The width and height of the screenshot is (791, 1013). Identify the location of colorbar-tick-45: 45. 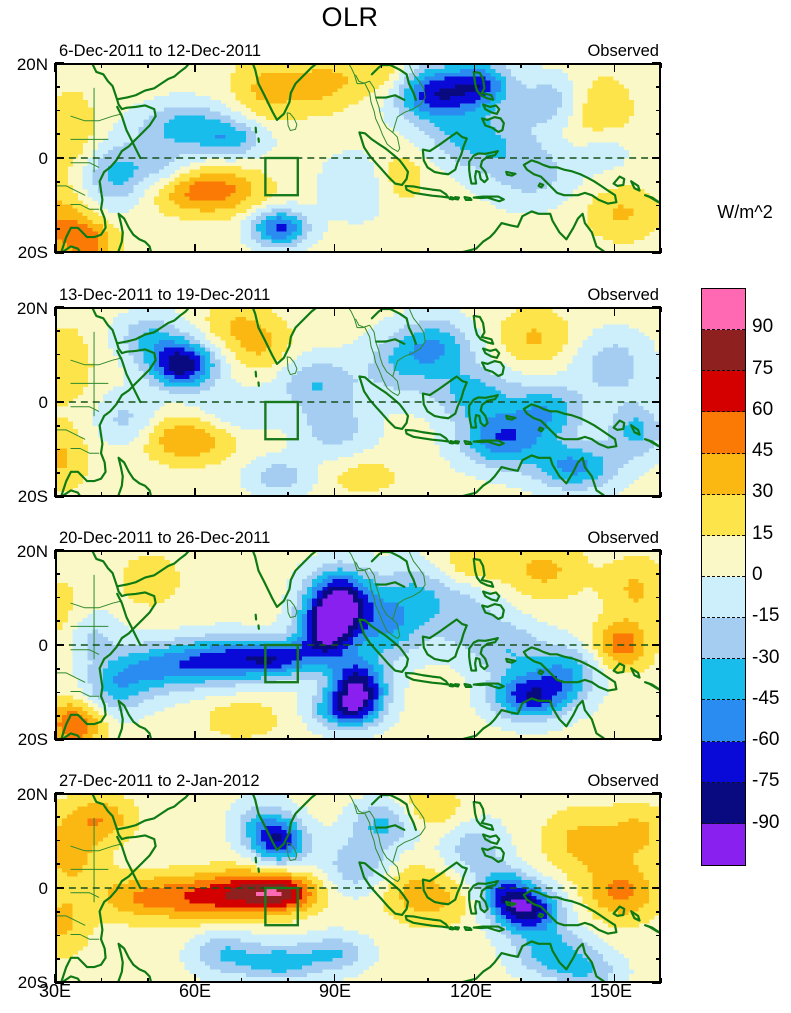
(763, 451).